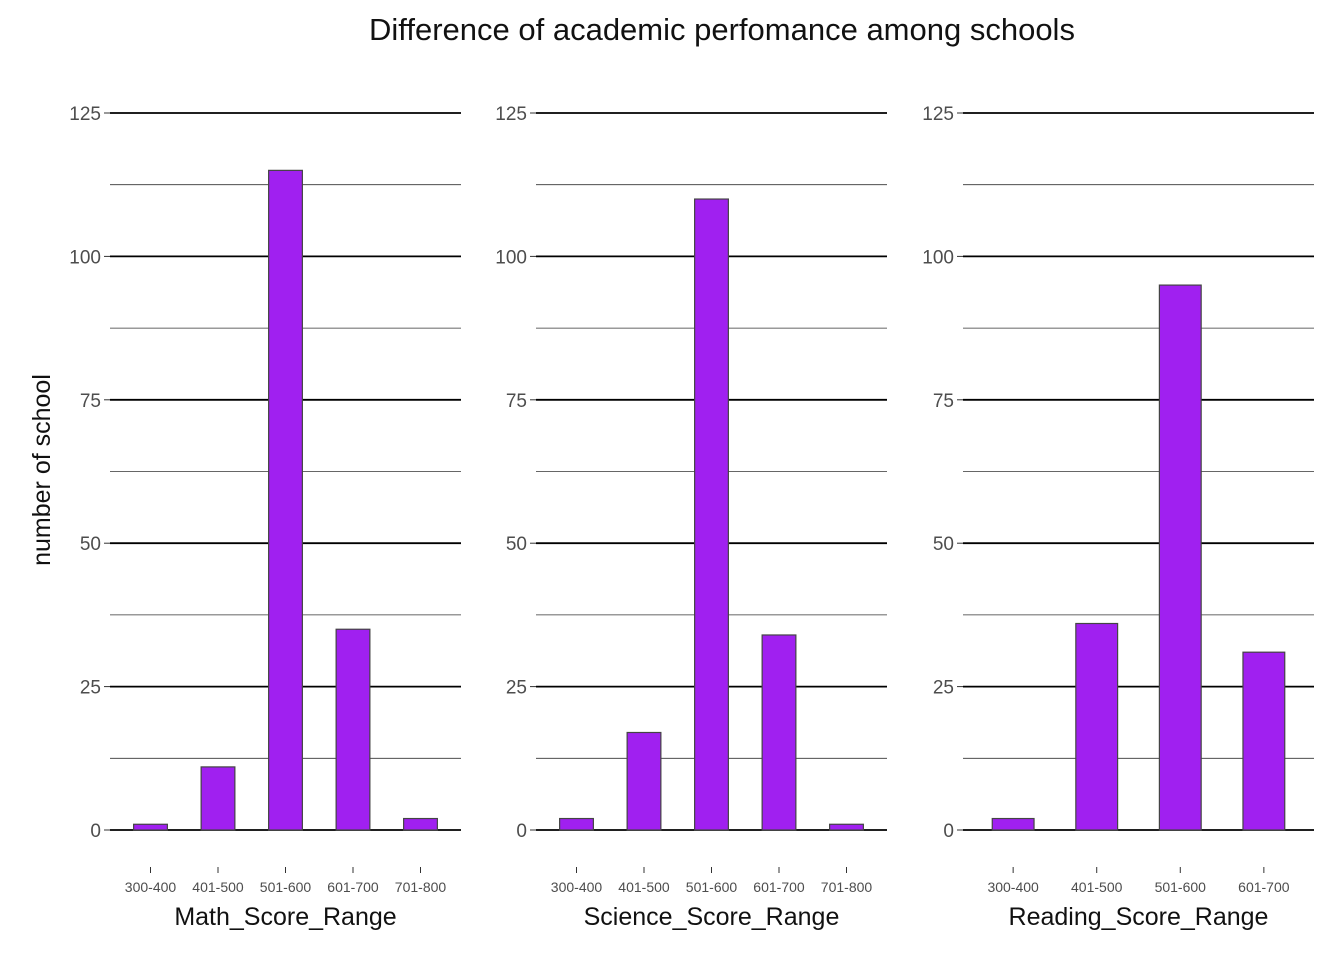 This screenshot has width=1344, height=960. Describe the element at coordinates (712, 917) in the screenshot. I see `x-axis-label: Science_Score_Range` at that location.